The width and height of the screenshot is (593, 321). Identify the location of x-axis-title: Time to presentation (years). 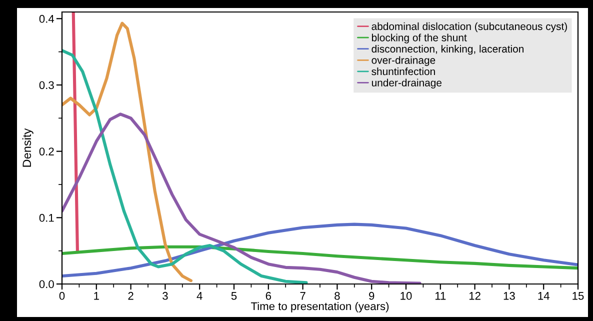
(319, 307).